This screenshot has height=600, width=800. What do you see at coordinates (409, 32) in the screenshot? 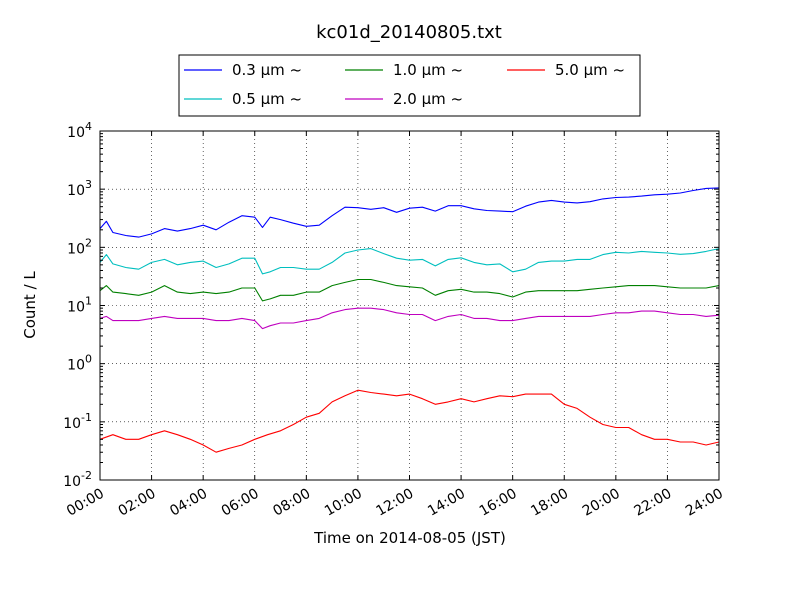
I see `chart-title: kc01d_20140805.txt` at bounding box center [409, 32].